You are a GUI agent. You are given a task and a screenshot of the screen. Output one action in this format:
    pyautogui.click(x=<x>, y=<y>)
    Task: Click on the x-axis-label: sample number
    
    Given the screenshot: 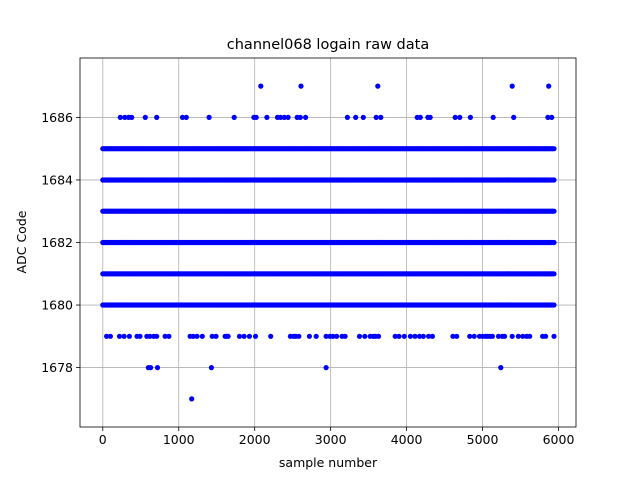 What is the action you would take?
    pyautogui.click(x=328, y=462)
    